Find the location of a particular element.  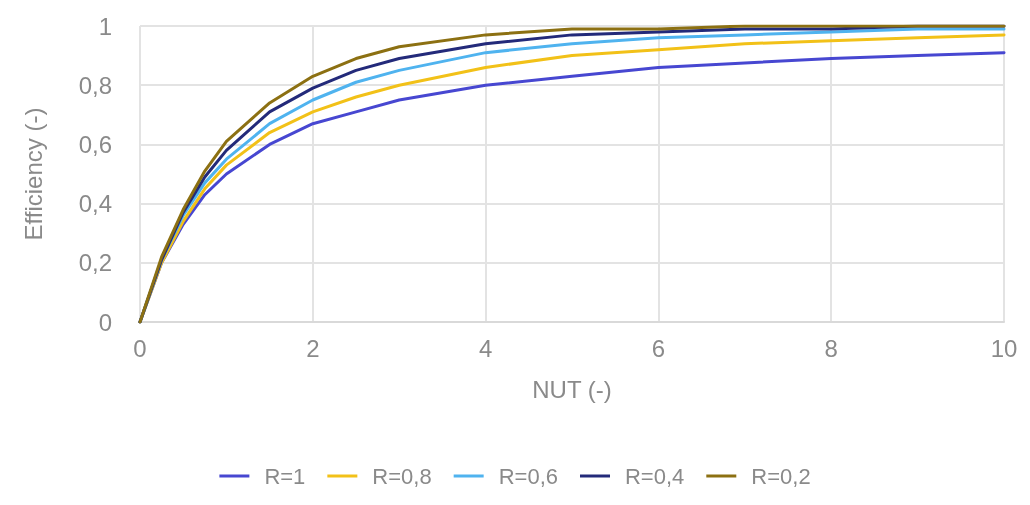

y-tick-label: 0,4 is located at coordinates (95, 204).